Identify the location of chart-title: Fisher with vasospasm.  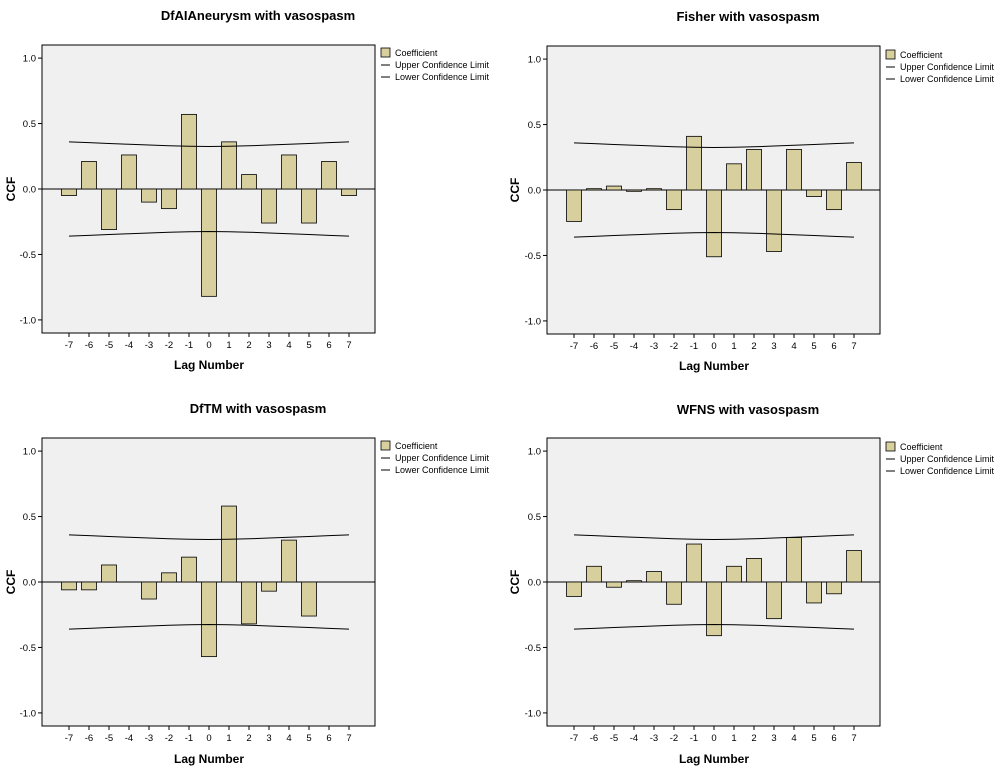
(747, 16).